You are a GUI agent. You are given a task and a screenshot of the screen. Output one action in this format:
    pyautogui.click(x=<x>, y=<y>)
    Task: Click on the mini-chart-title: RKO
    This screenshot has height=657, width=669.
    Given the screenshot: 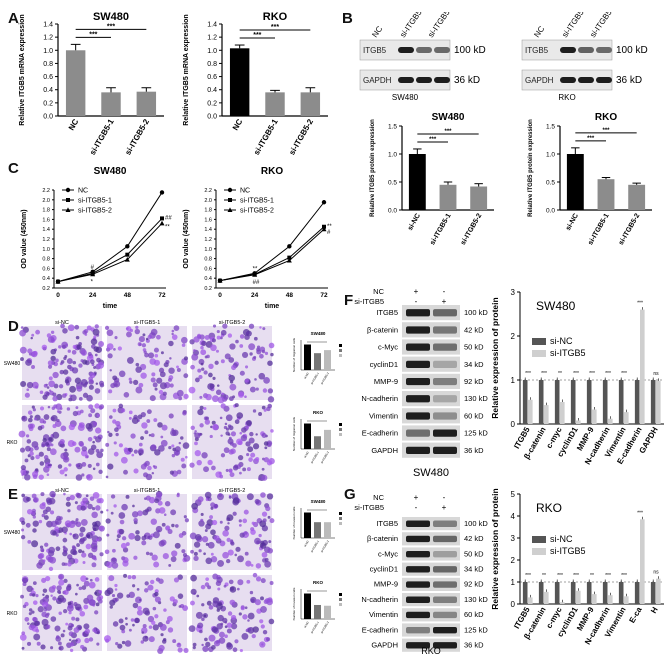 What is the action you would take?
    pyautogui.click(x=318, y=582)
    